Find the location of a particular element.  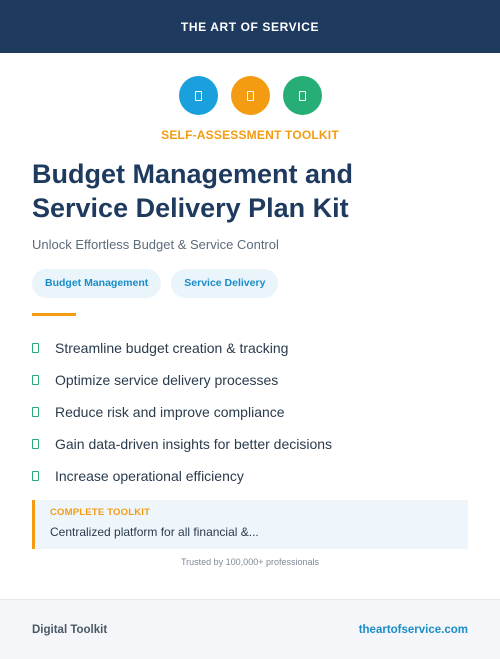

accent-divider is located at coordinates (54, 314).